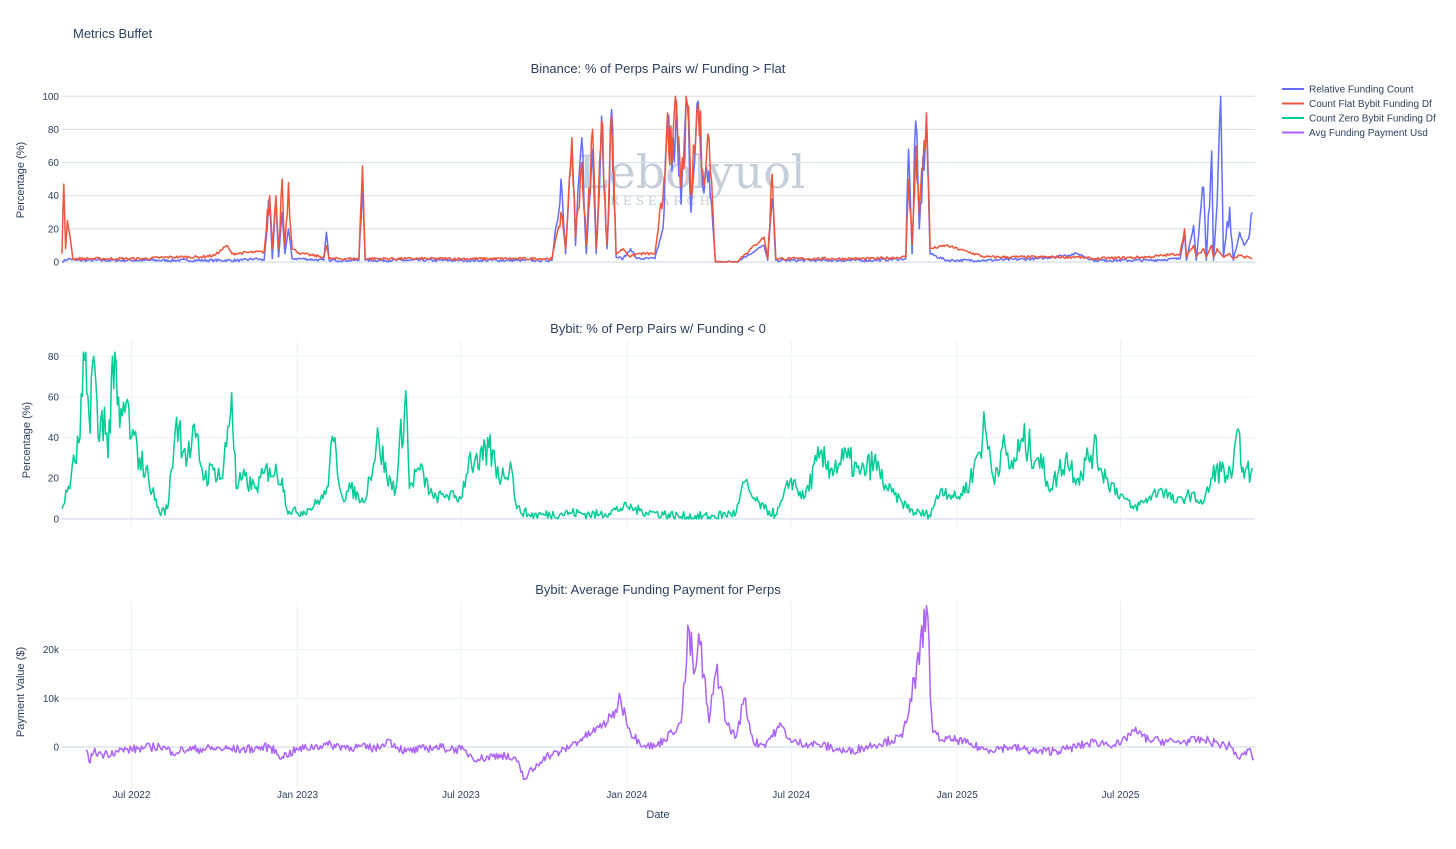 The image size is (1456, 849). I want to click on legend-label-2: Count Flat Bybit Funding Df, so click(1370, 104).